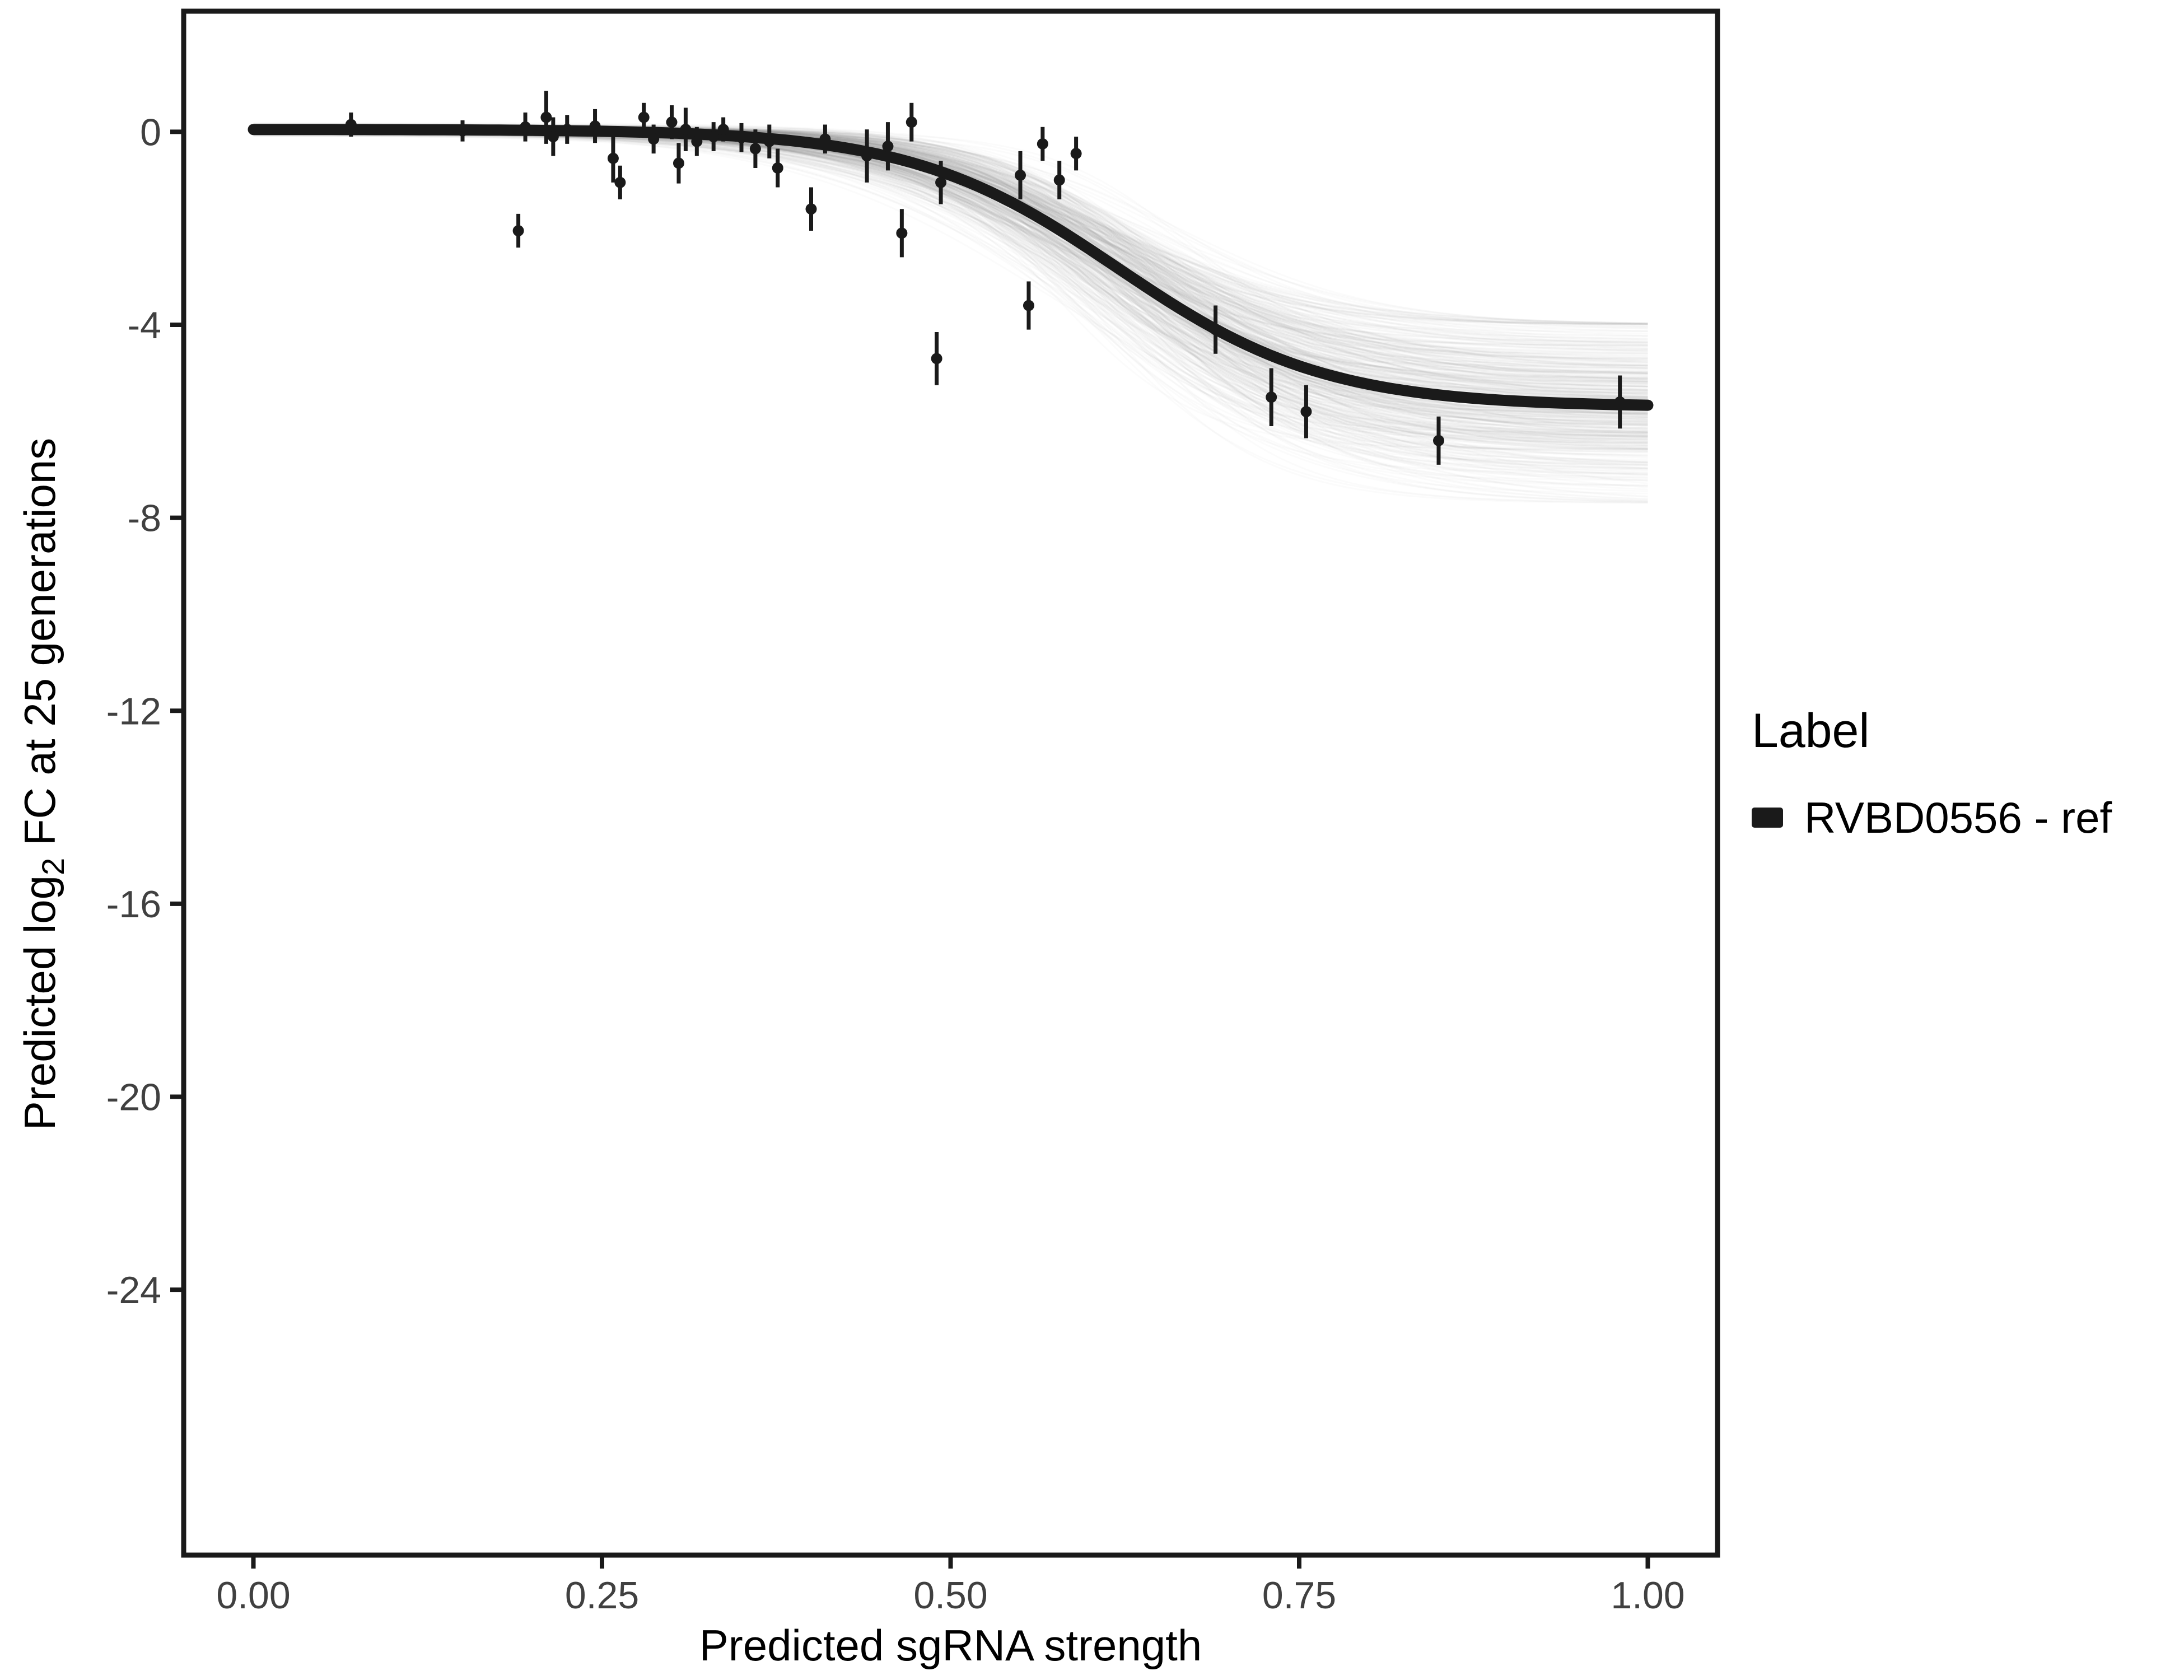 This screenshot has height=1680, width=2184. What do you see at coordinates (1648, 1596) in the screenshot?
I see `x-tick-label: 1.00` at bounding box center [1648, 1596].